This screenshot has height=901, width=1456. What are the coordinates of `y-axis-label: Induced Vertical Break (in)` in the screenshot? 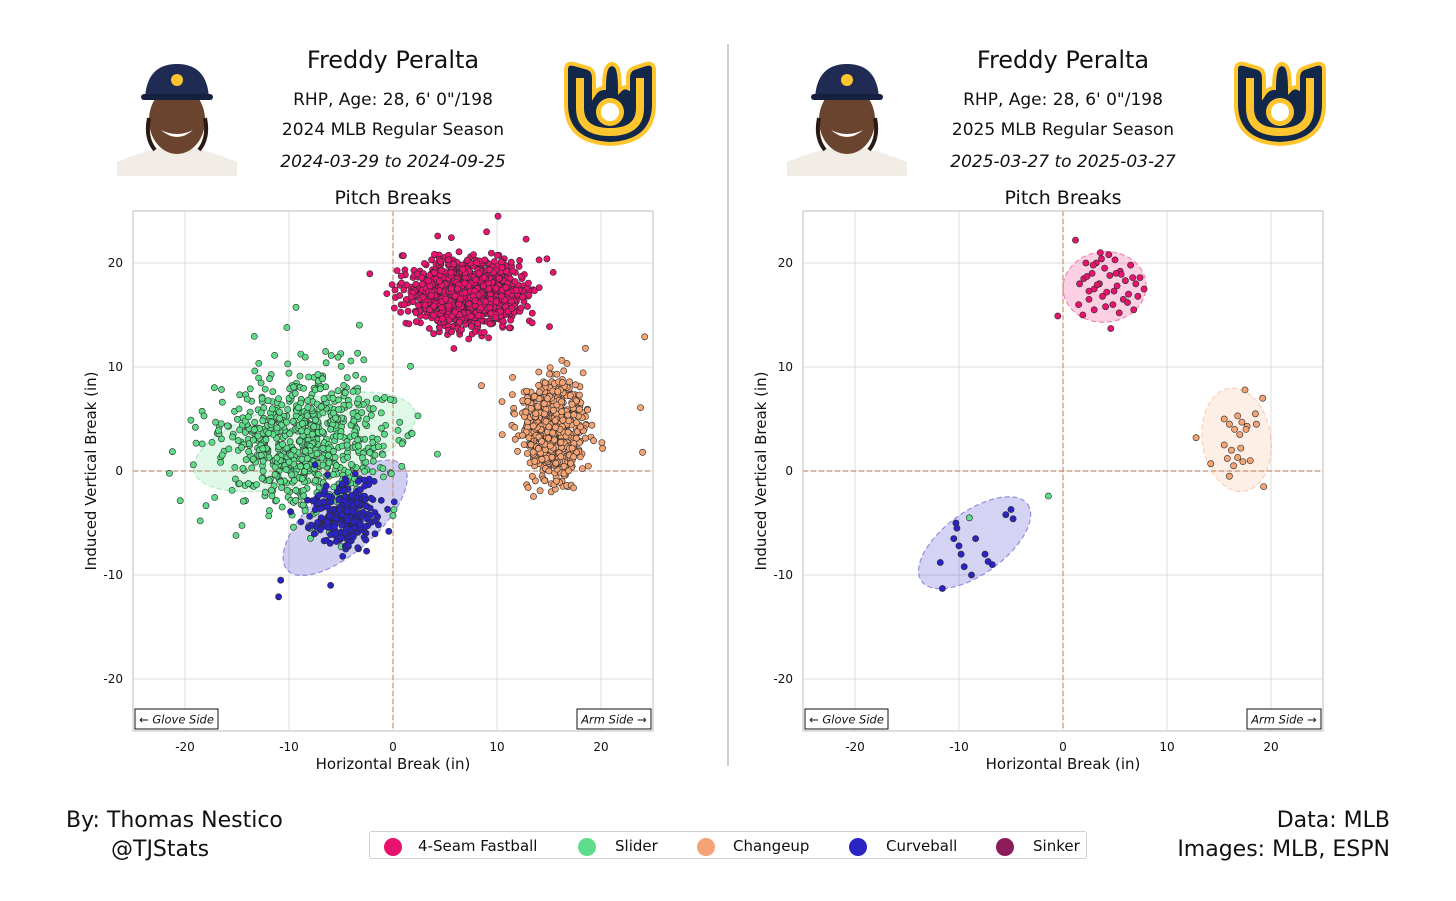 It's located at (761, 470).